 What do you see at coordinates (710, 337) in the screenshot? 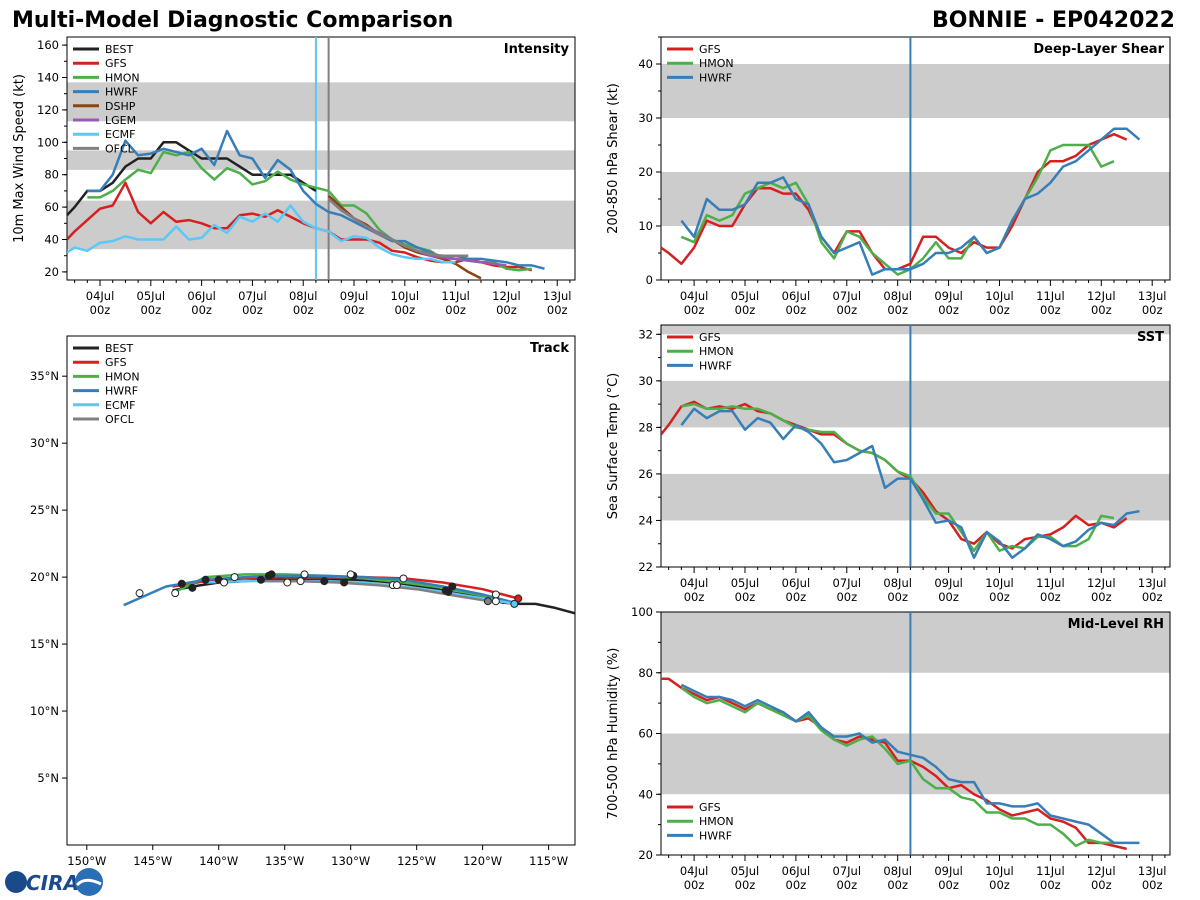
I see `legend-label-gfs: GFS` at bounding box center [710, 337].